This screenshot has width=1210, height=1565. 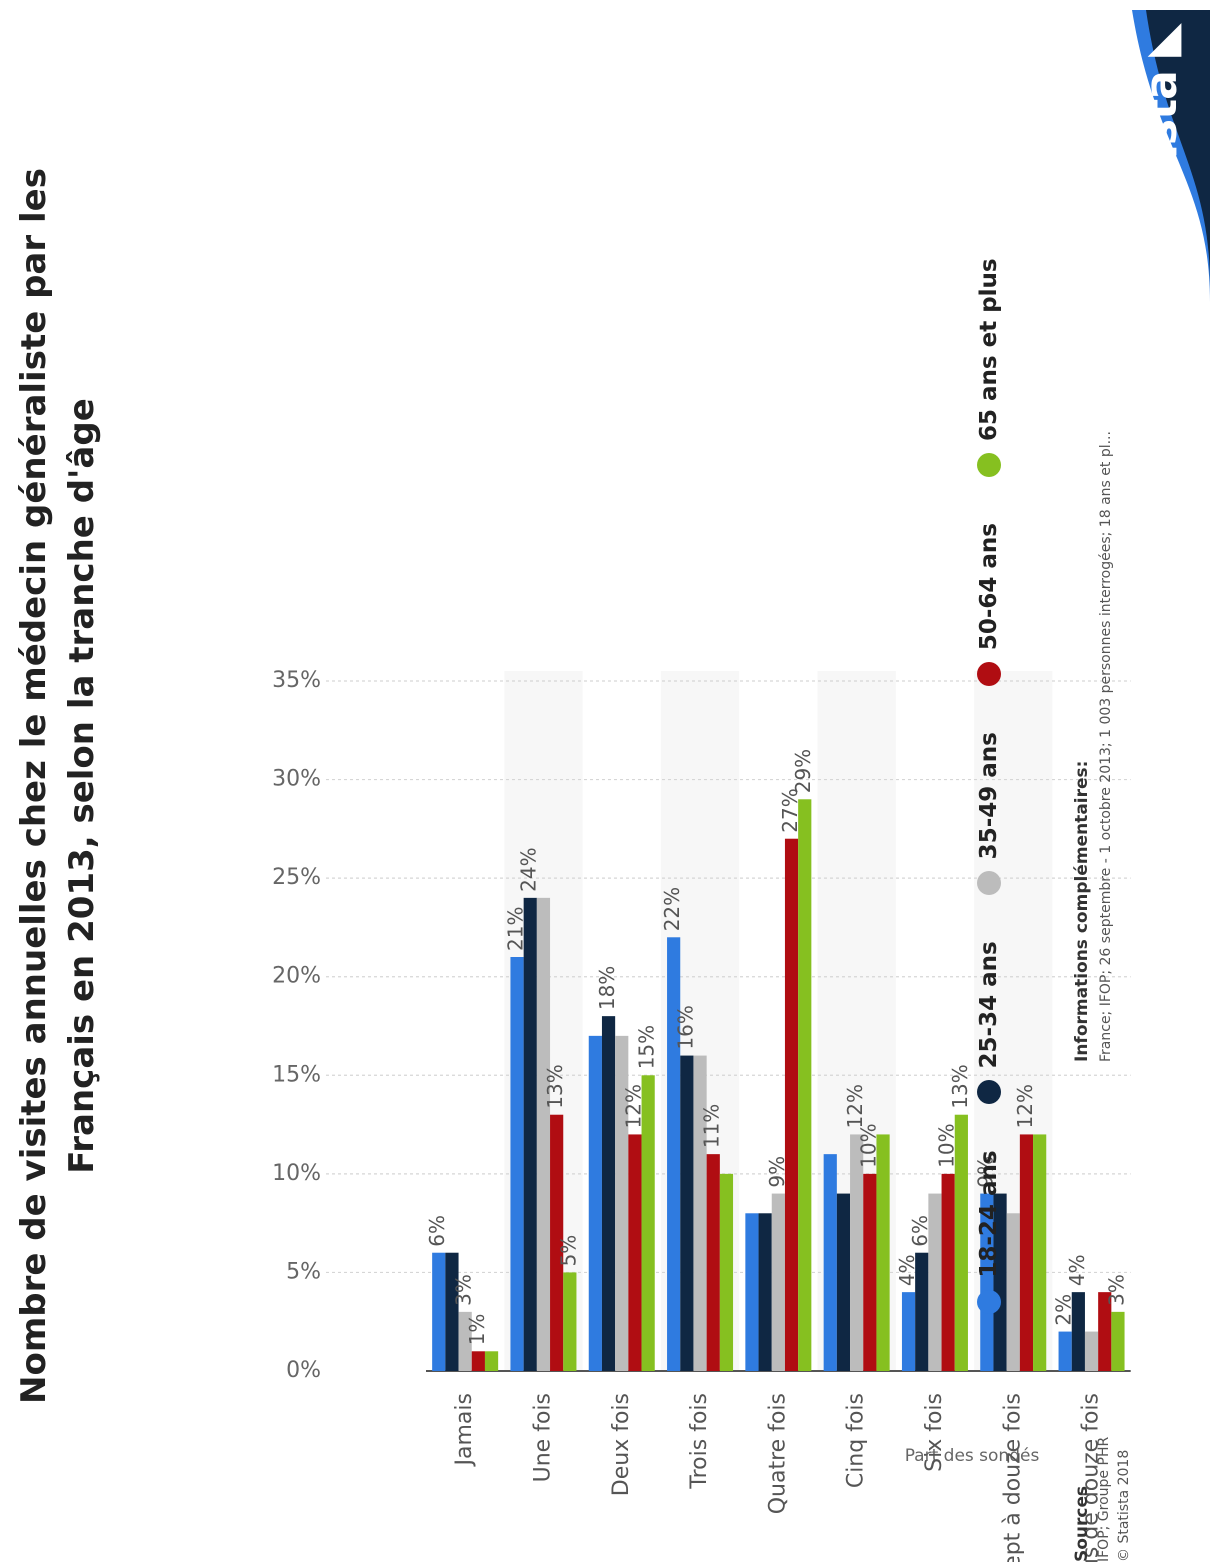 I want to click on legend-item-50-64: 50-64 ans, so click(x=989, y=605).